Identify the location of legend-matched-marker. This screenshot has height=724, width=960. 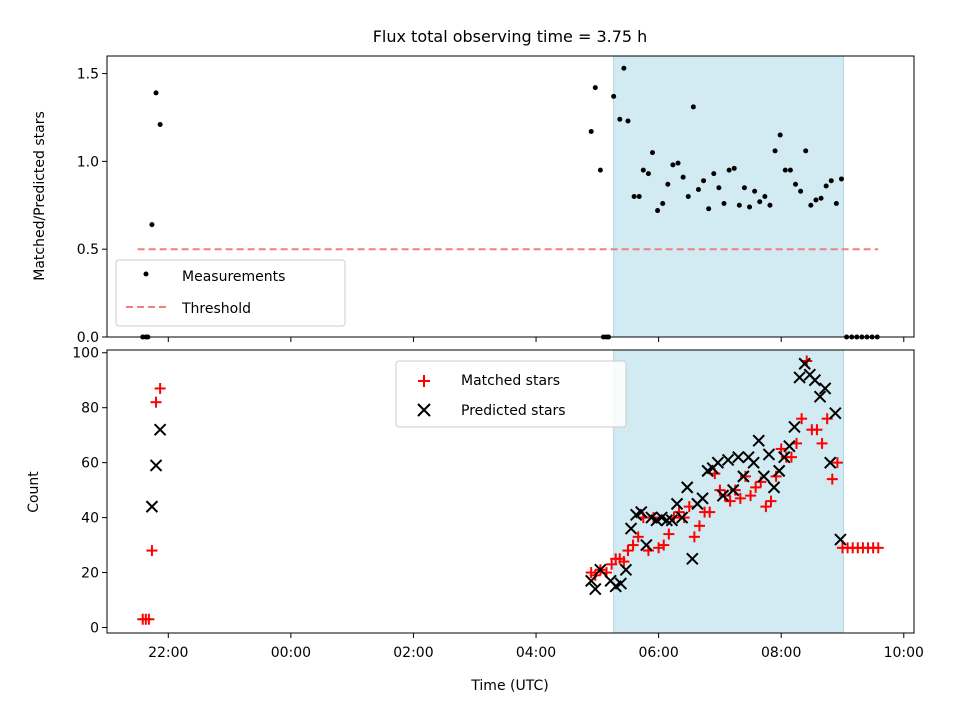
(424, 381).